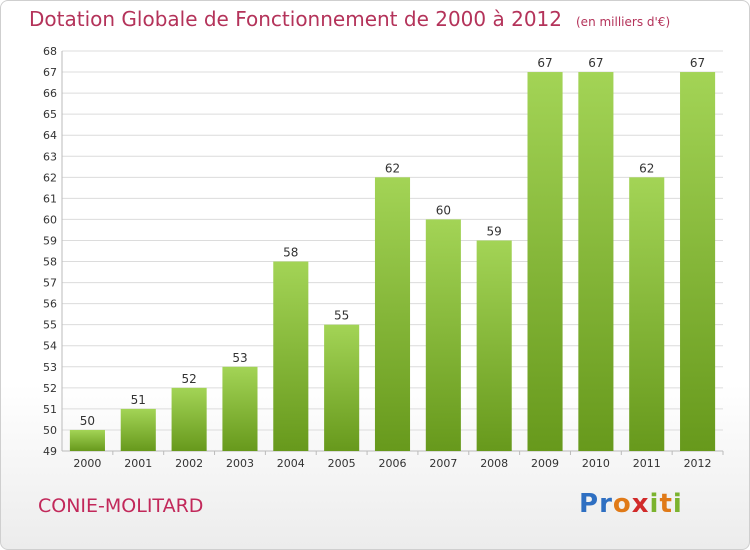  Describe the element at coordinates (622, 504) in the screenshot. I see `logo-letter: o` at that location.